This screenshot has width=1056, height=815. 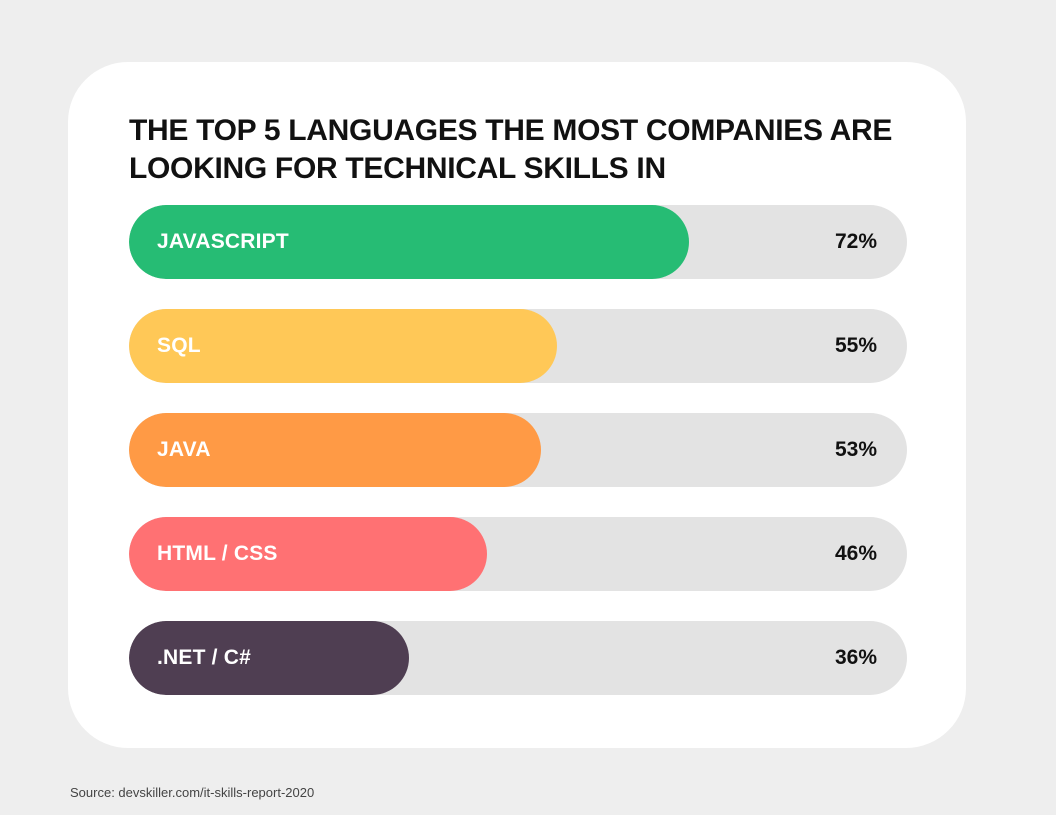 What do you see at coordinates (518, 658) in the screenshot?
I see `bar-track: .NET / C# 36%` at bounding box center [518, 658].